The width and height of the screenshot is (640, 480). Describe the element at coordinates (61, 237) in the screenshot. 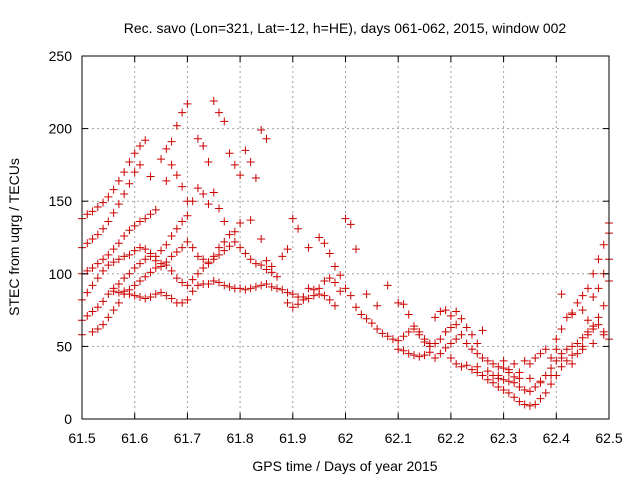

I see `y-tick-labels: 0 50 100 150 200 250` at that location.